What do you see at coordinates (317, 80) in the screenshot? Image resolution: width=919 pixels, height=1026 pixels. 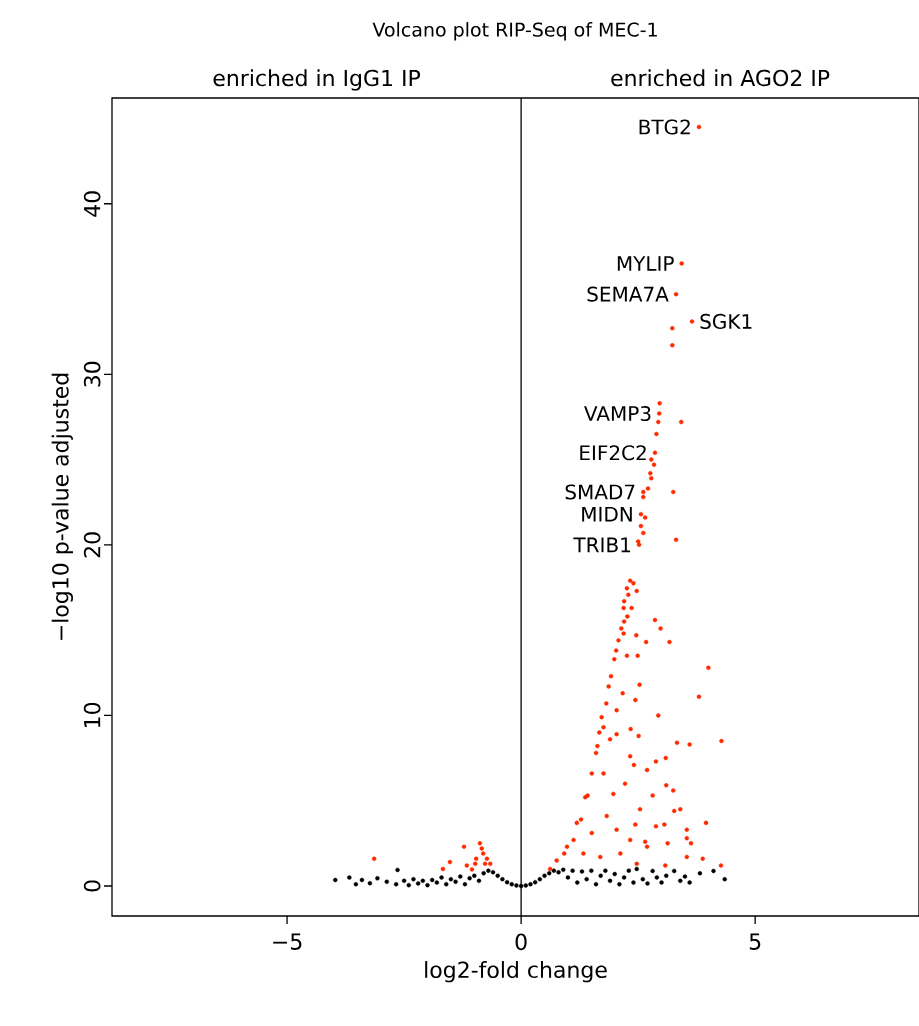 I see `text: enriched in IgG1 IP` at bounding box center [317, 80].